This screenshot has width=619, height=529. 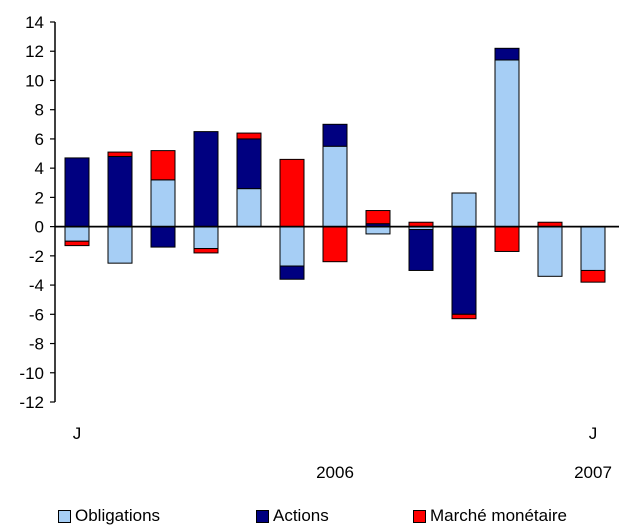 What do you see at coordinates (64, 516) in the screenshot?
I see `legend-swatch-obligations` at bounding box center [64, 516].